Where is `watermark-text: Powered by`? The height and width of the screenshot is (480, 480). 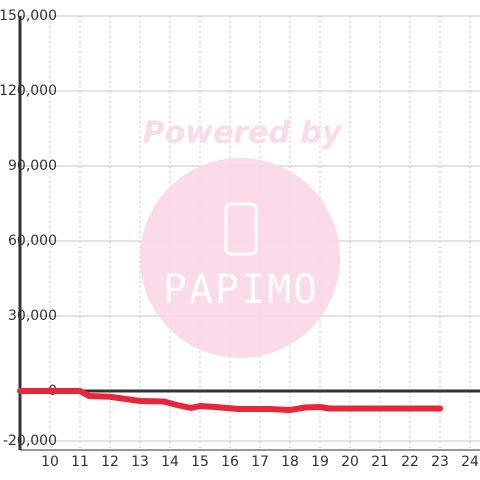
watermark-text: Powered by is located at coordinates (243, 133).